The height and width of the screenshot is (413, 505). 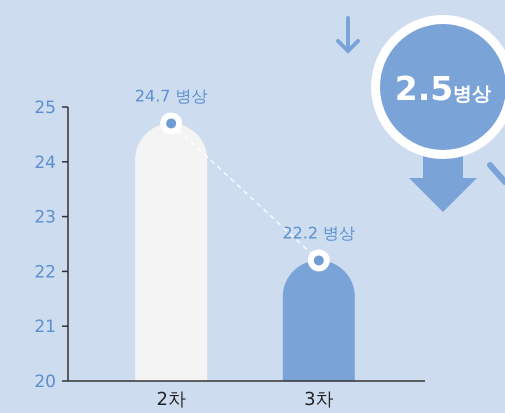 I want to click on data-label: 24.7 병상, so click(x=171, y=96).